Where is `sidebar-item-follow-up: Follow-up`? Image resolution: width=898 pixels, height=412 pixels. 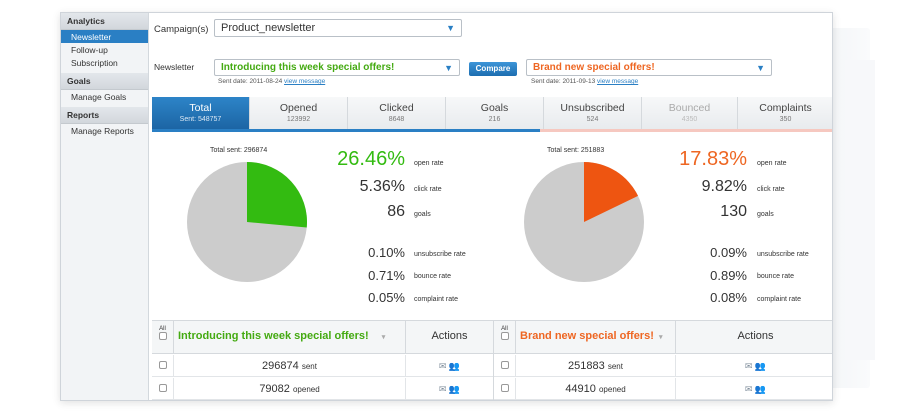
sidebar-item-follow-up: Follow-up is located at coordinates (89, 49).